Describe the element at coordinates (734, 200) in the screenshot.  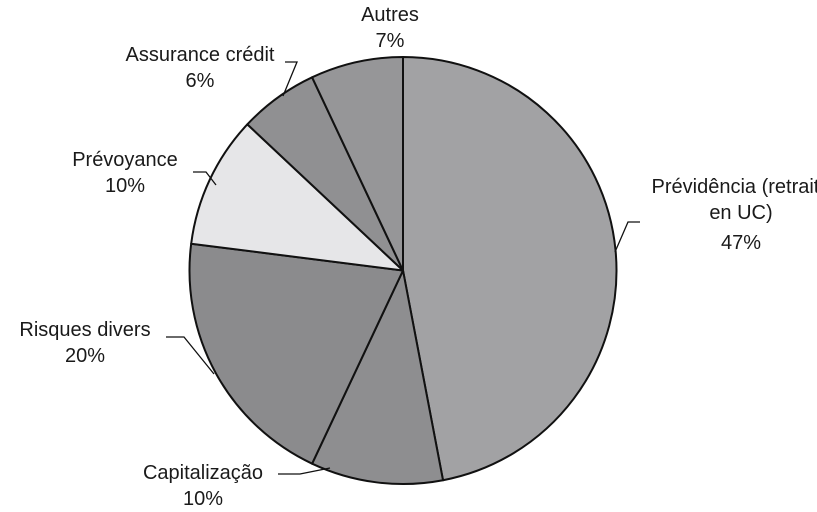
I see `slice-label: Prévidência (retraite en UC)` at that location.